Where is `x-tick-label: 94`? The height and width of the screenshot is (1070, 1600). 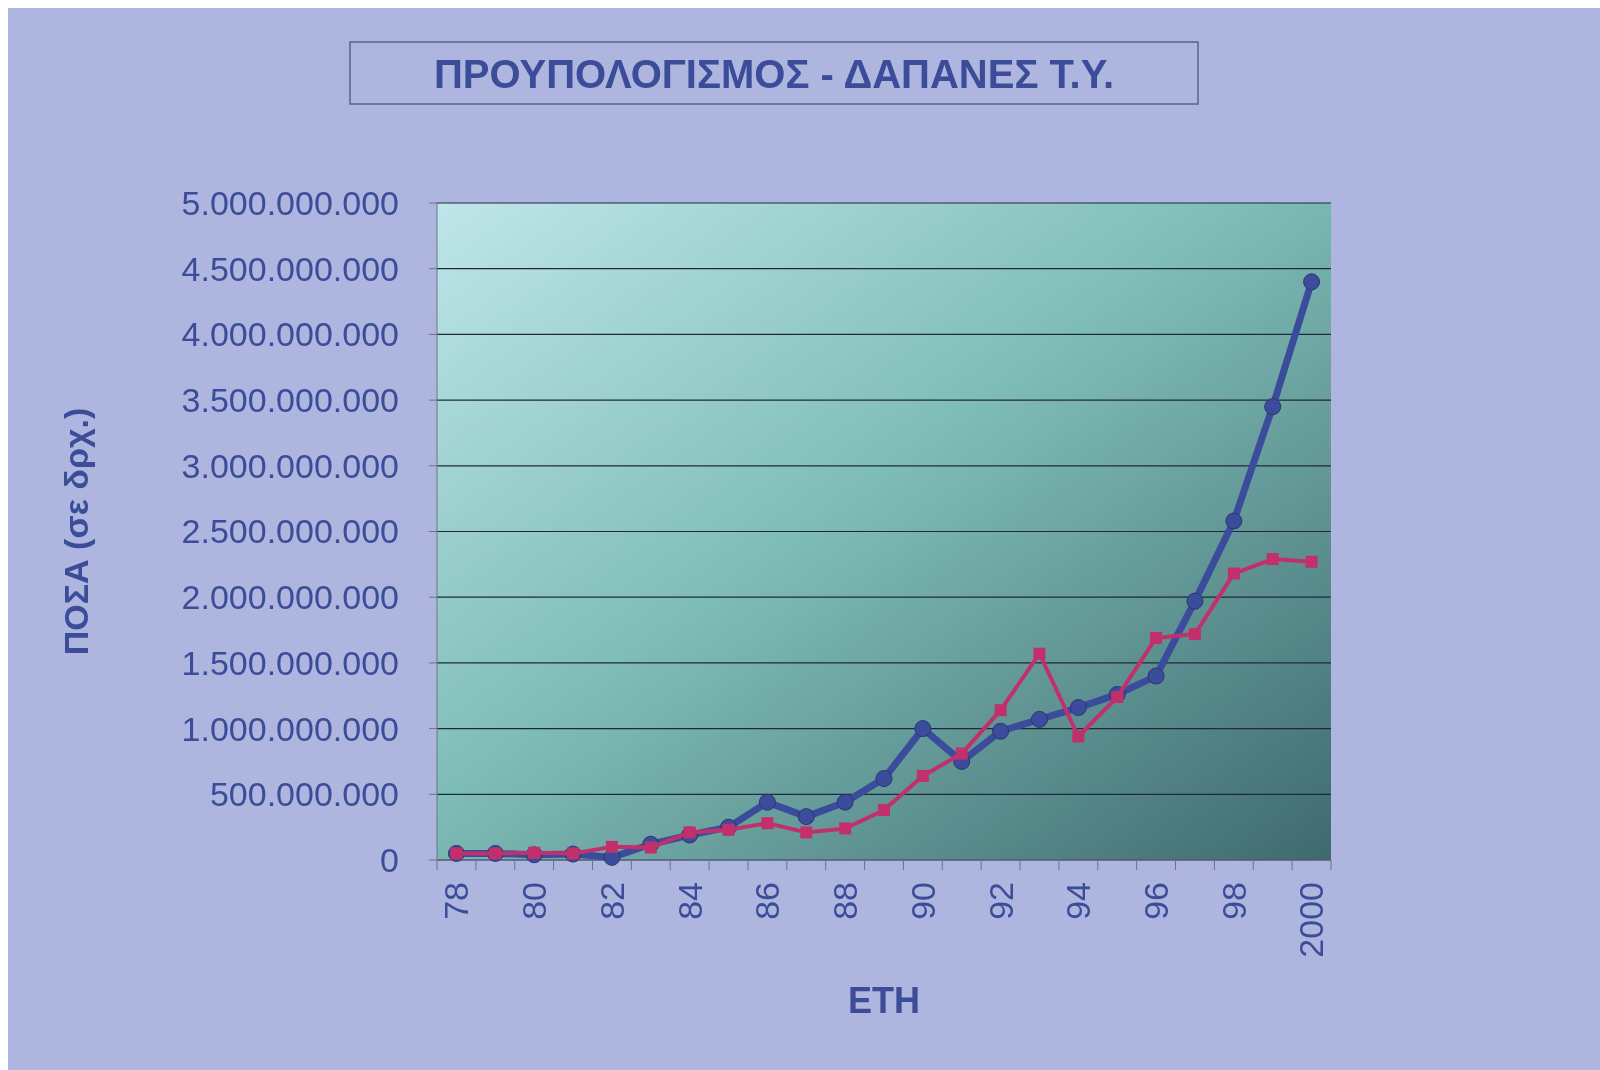
x-tick-label: 94 is located at coordinates (1078, 901).